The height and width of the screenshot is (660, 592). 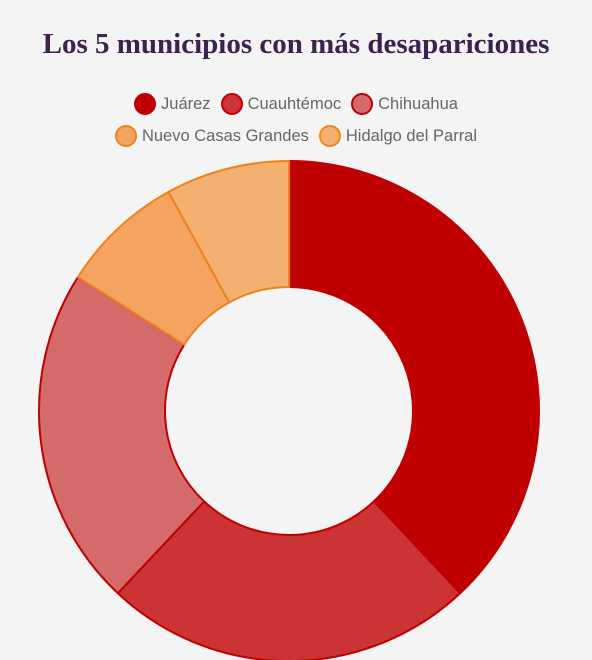 I want to click on legend-swatch-chihuahua, so click(x=362, y=104).